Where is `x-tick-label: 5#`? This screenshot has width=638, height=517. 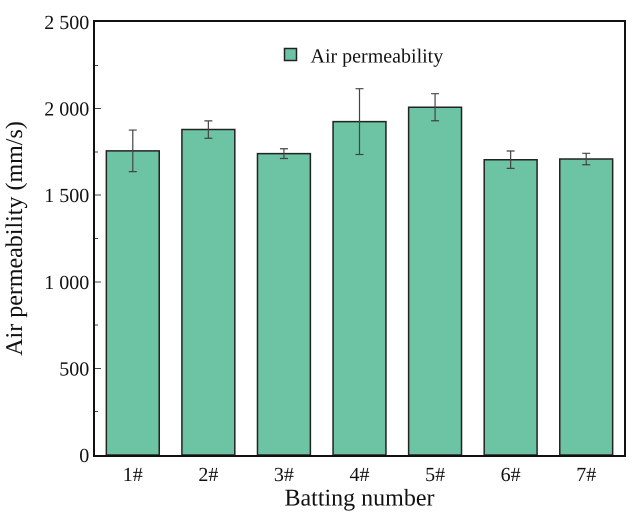 x-tick-label: 5# is located at coordinates (435, 475).